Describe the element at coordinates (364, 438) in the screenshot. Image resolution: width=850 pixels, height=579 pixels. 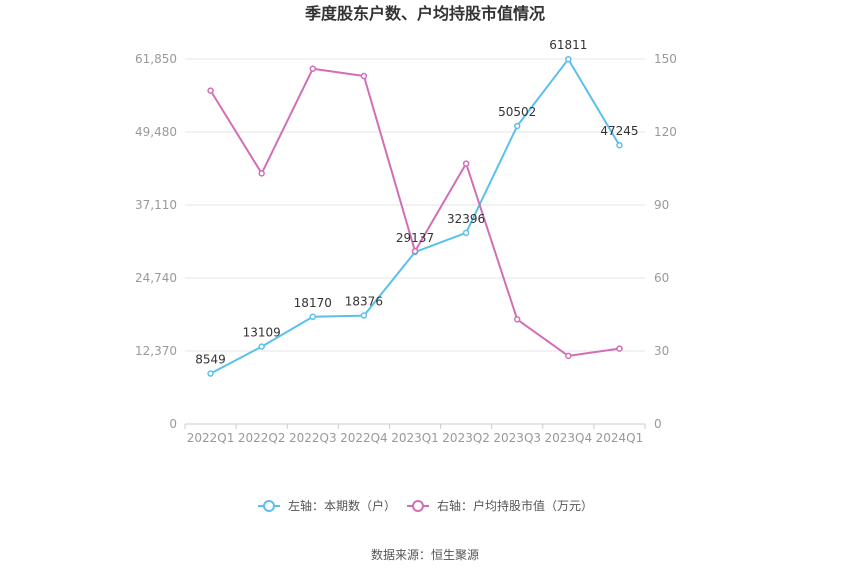
I see `x-tick-label: 2022Q4` at that location.